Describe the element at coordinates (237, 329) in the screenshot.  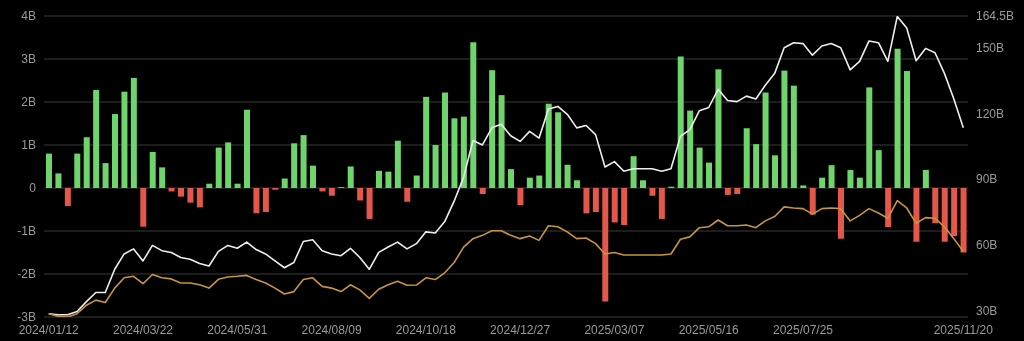
I see `x-tick-label: 2024/05/31` at that location.